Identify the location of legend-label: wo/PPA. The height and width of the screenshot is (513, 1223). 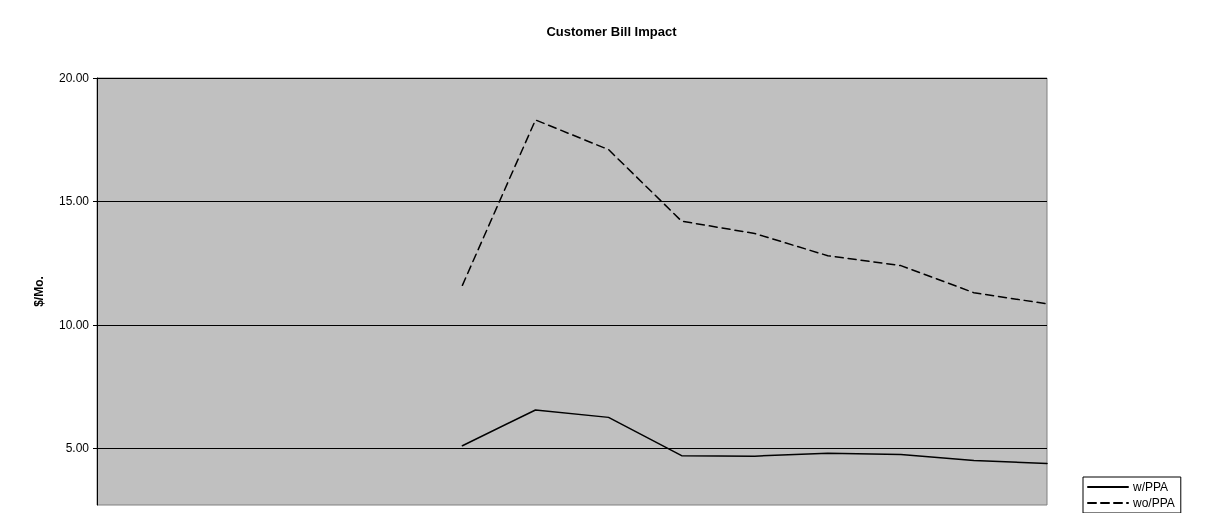
(1153, 503).